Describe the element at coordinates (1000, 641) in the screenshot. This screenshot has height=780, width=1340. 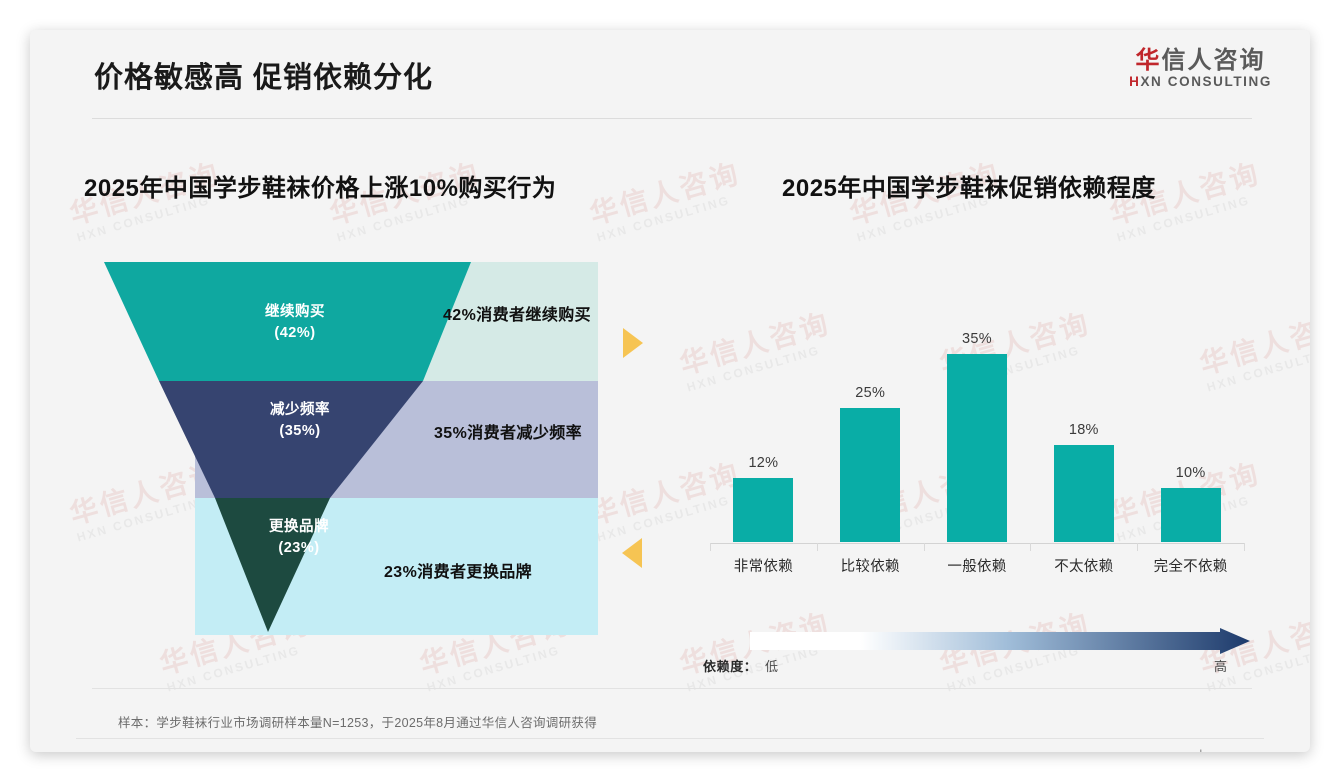
I see `gradient-arrow-icon` at that location.